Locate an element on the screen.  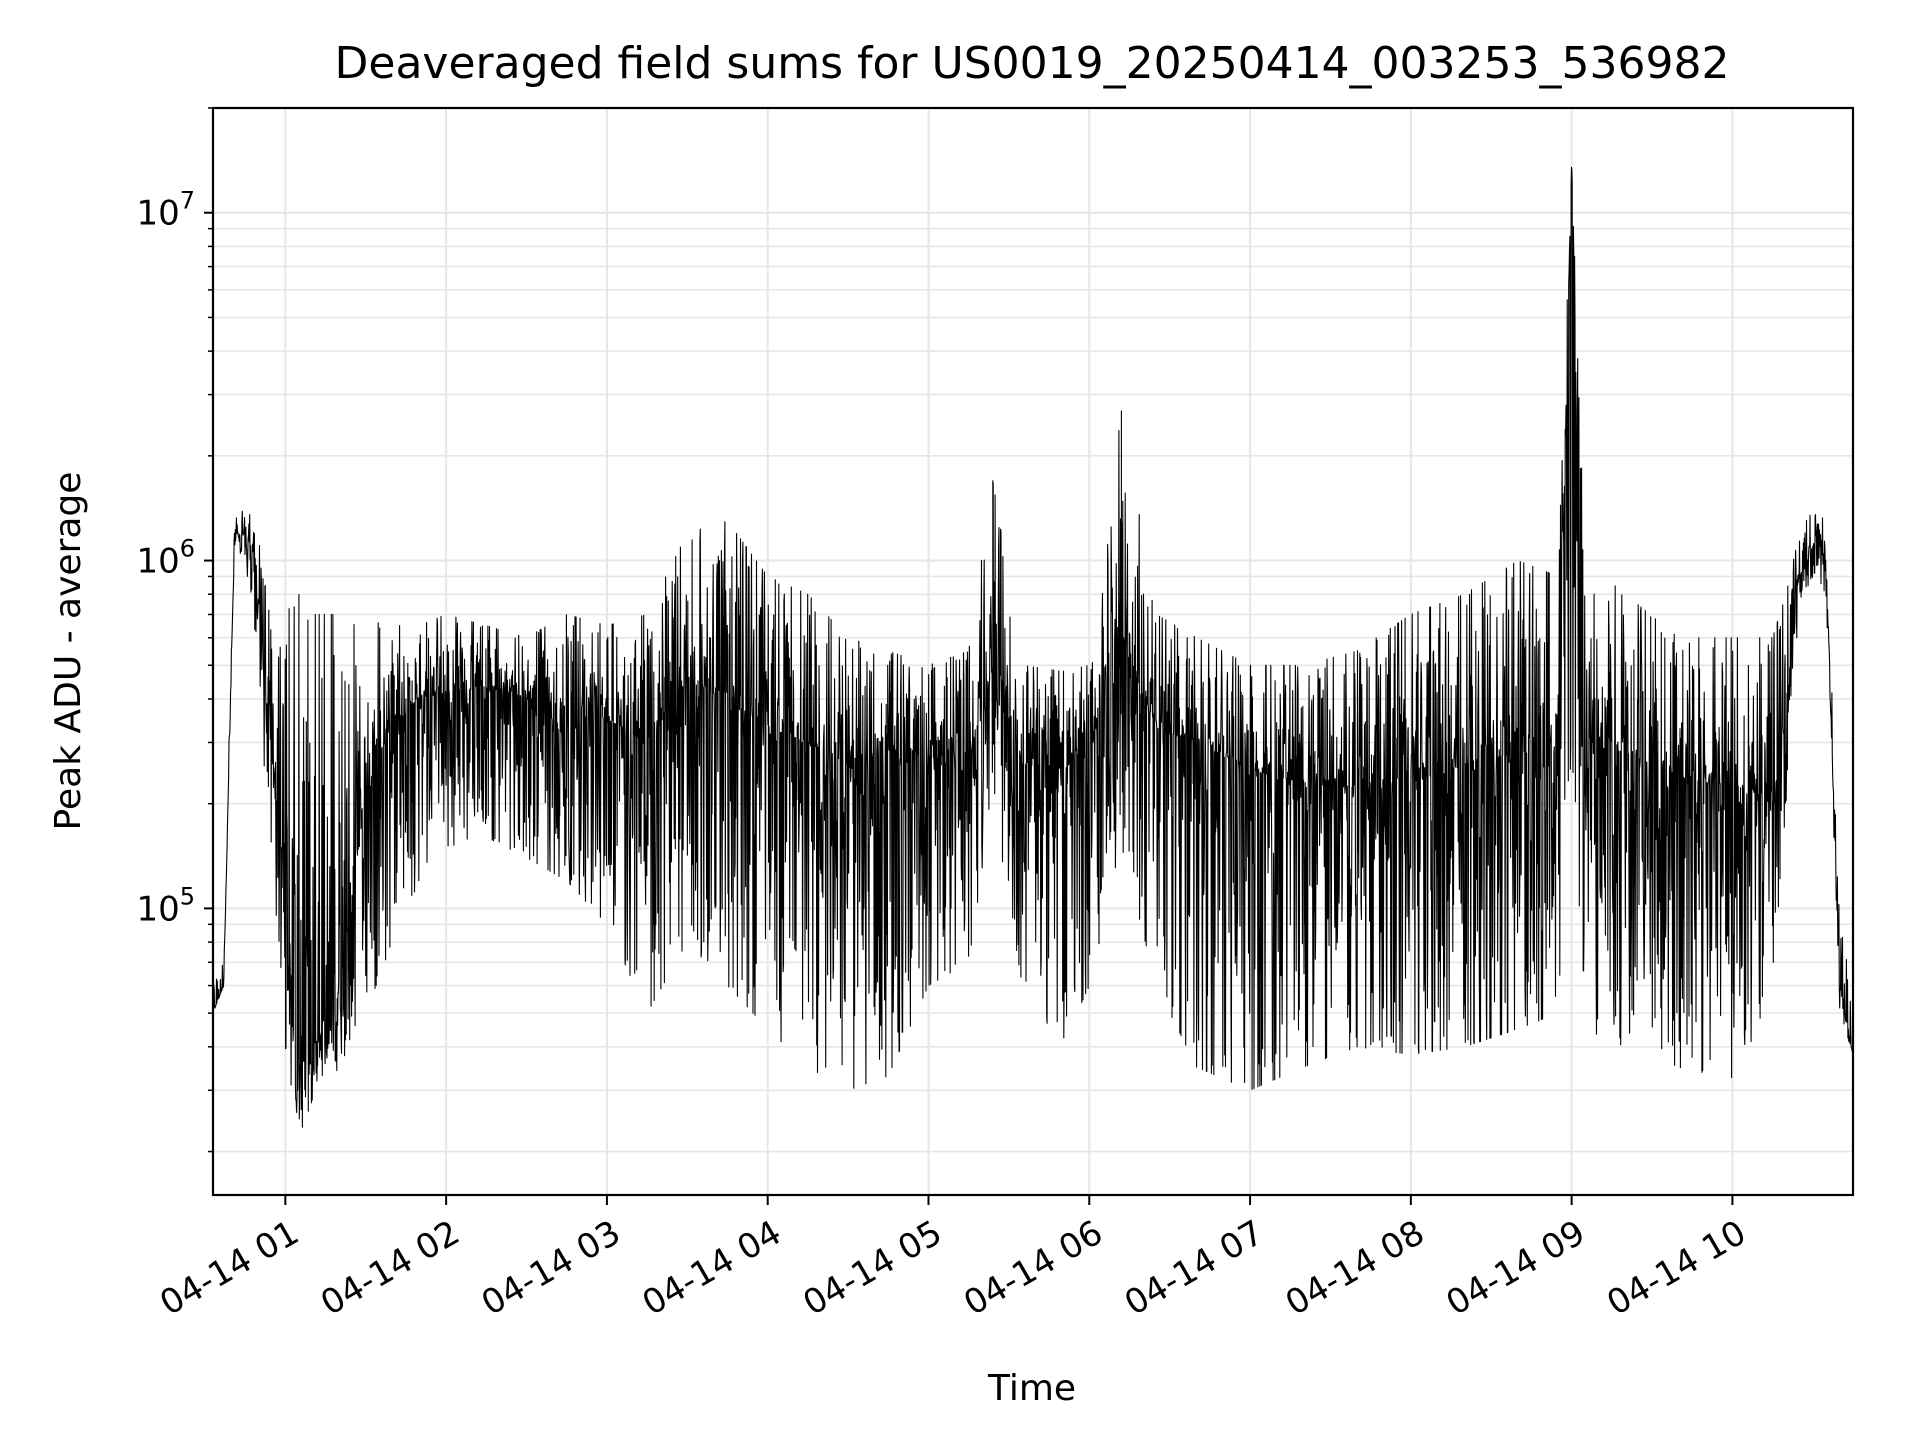
x-tick-label: 04-14 02 is located at coordinates (390, 1268).